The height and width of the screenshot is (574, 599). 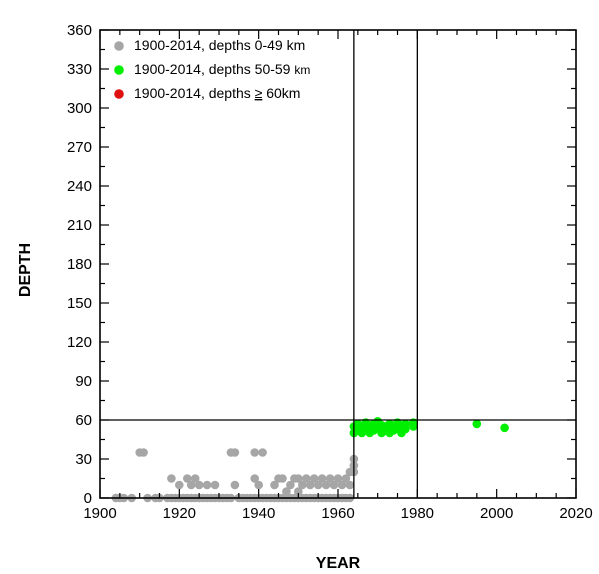 What do you see at coordinates (79, 186) in the screenshot?
I see `y-tick-label-240: 240` at bounding box center [79, 186].